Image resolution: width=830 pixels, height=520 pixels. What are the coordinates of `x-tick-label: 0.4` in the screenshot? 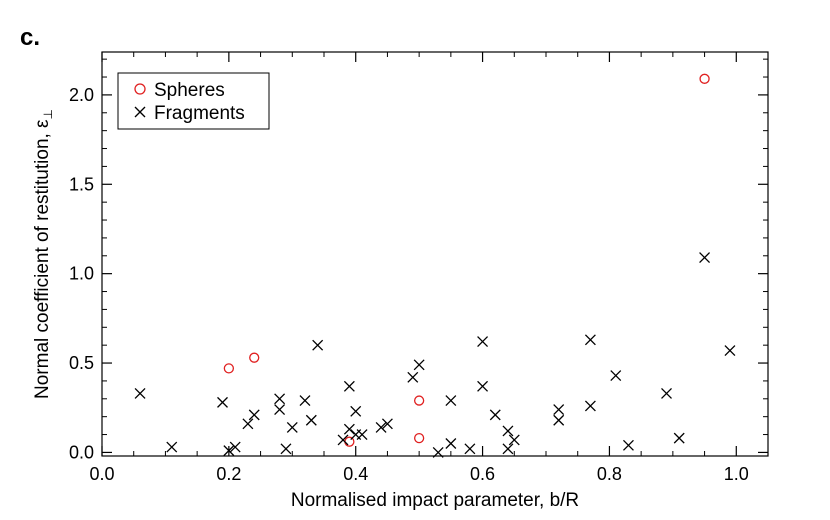 It's located at (355, 474).